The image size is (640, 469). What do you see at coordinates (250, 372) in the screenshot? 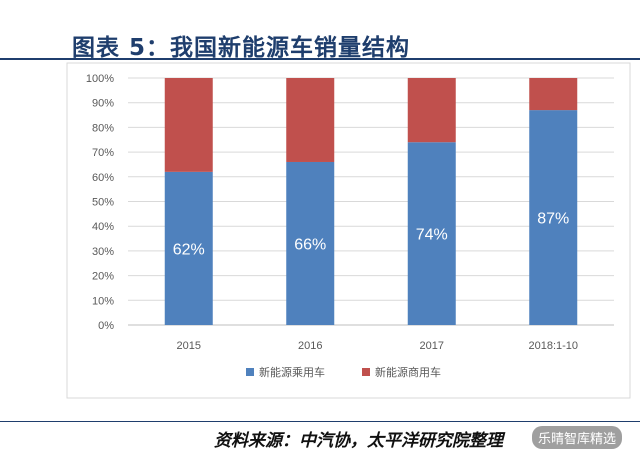
I see `legend-swatch-passenger` at bounding box center [250, 372].